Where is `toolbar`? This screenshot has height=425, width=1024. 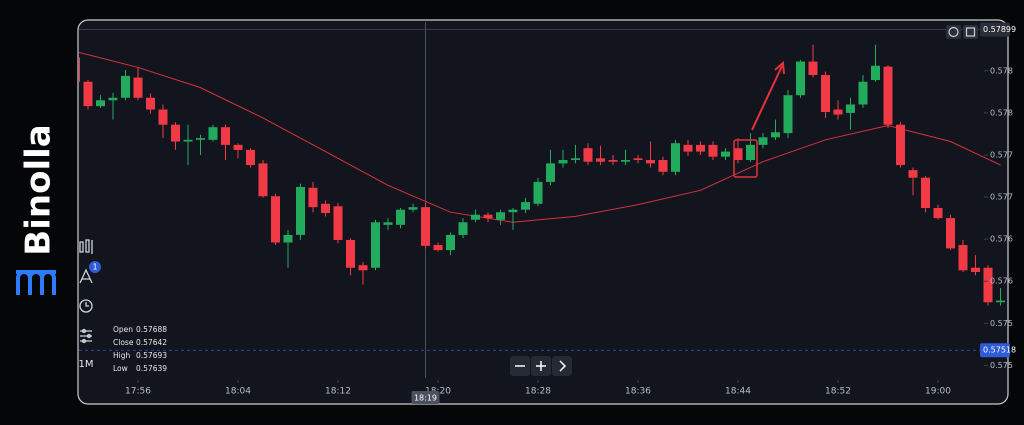
toolbar is located at coordinates (86, 291).